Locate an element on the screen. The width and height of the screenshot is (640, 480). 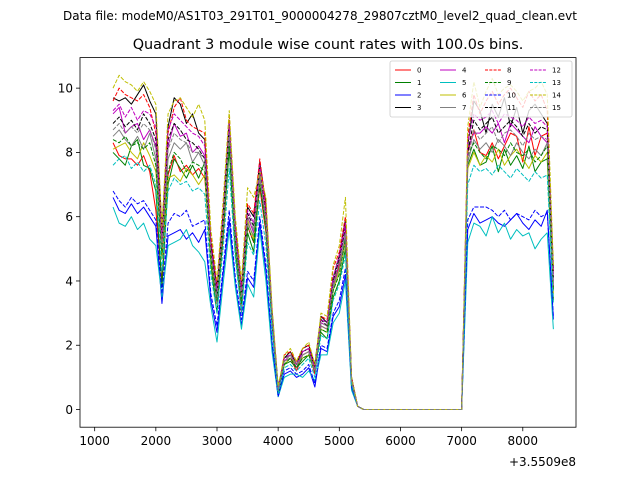
legend-label-7: 7 is located at coordinates (464, 108).